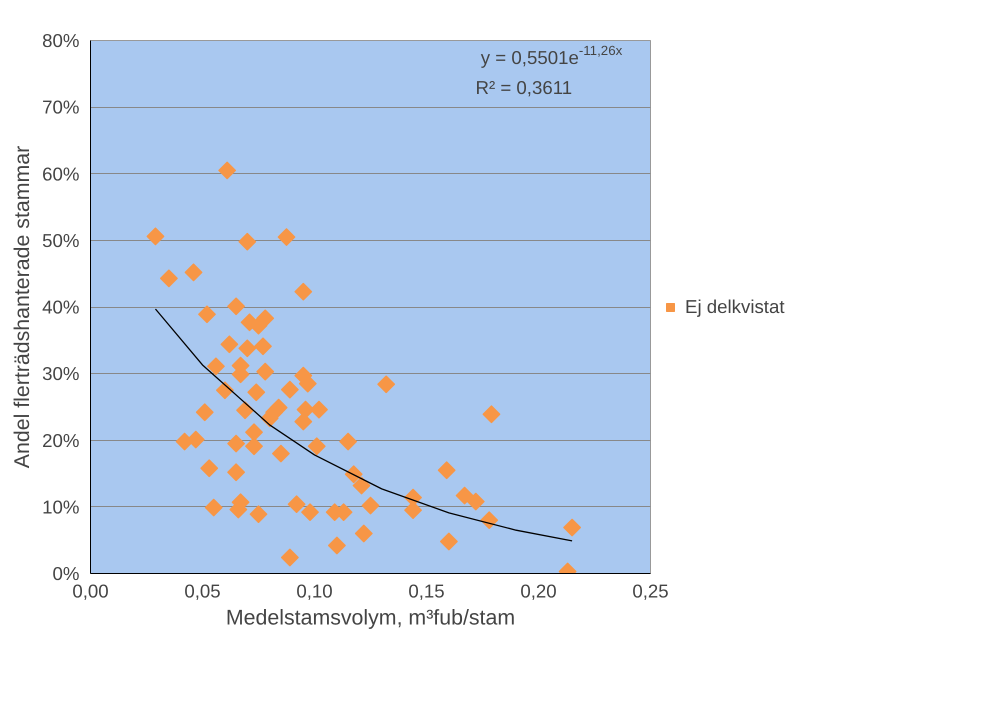  What do you see at coordinates (61, 373) in the screenshot?
I see `y-tick-label: 30%` at bounding box center [61, 373].